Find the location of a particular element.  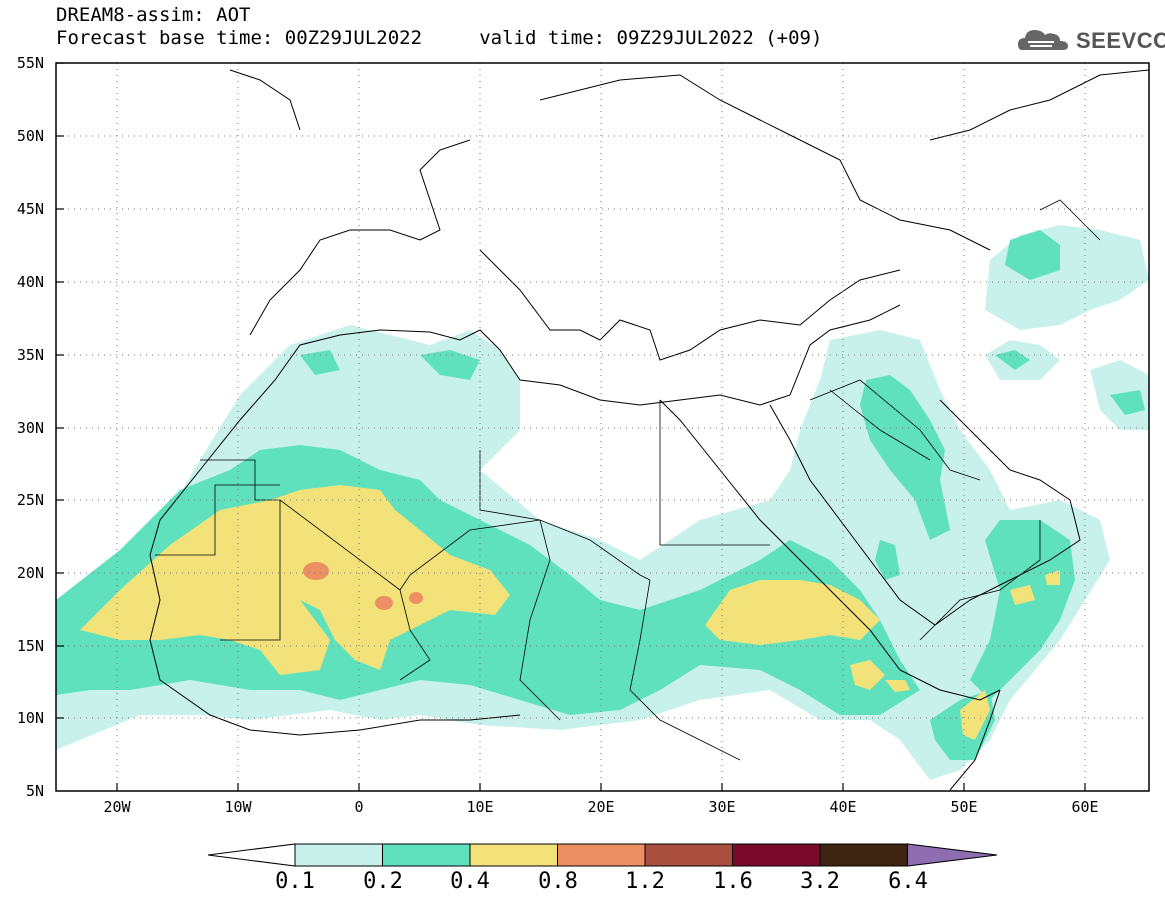

colorbar-label: 3.2 is located at coordinates (820, 881).